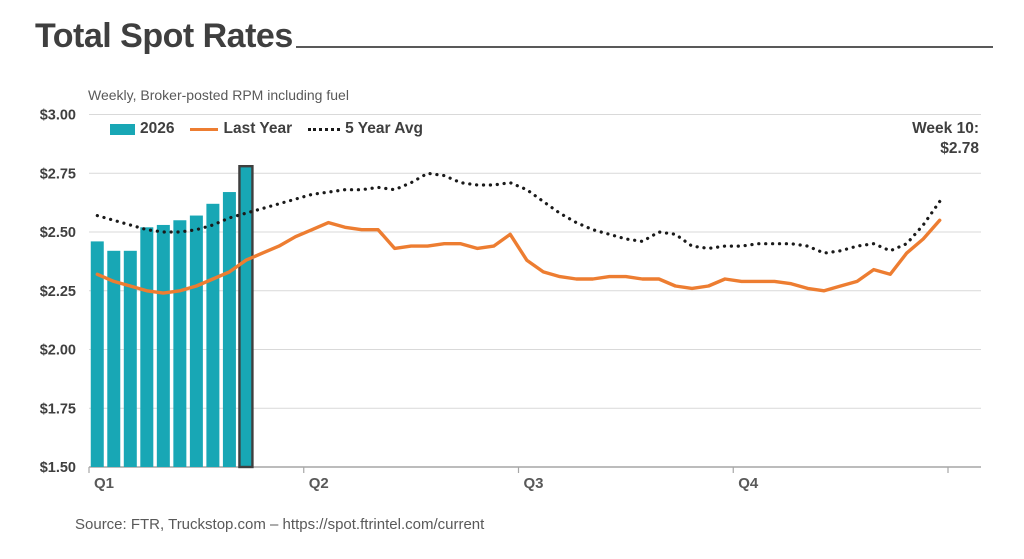 The width and height of the screenshot is (1024, 559). Describe the element at coordinates (534, 483) in the screenshot. I see `x-axis-tick-label: Q3` at that location.